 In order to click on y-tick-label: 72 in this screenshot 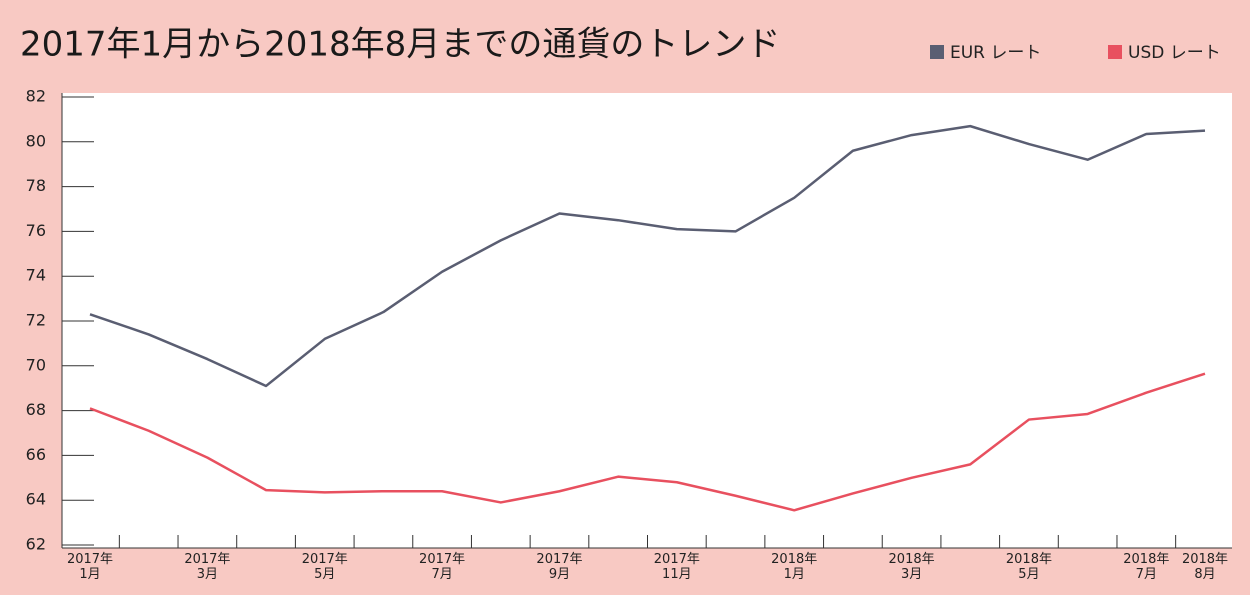, I will do `click(36, 320)`.